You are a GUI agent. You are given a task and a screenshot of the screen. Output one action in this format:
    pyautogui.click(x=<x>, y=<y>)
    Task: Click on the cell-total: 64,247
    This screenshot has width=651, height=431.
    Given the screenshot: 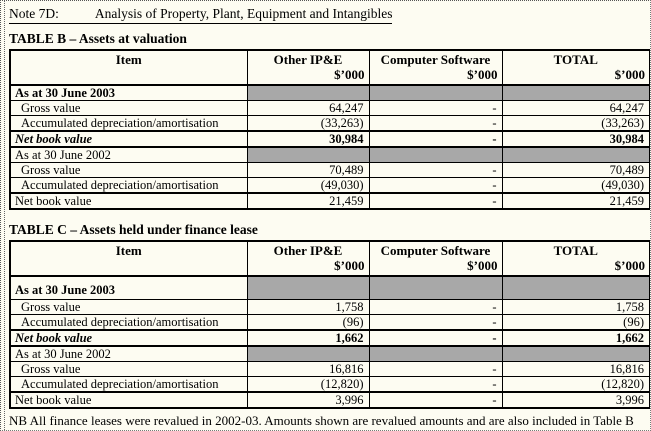 What is the action you would take?
    pyautogui.click(x=575, y=108)
    